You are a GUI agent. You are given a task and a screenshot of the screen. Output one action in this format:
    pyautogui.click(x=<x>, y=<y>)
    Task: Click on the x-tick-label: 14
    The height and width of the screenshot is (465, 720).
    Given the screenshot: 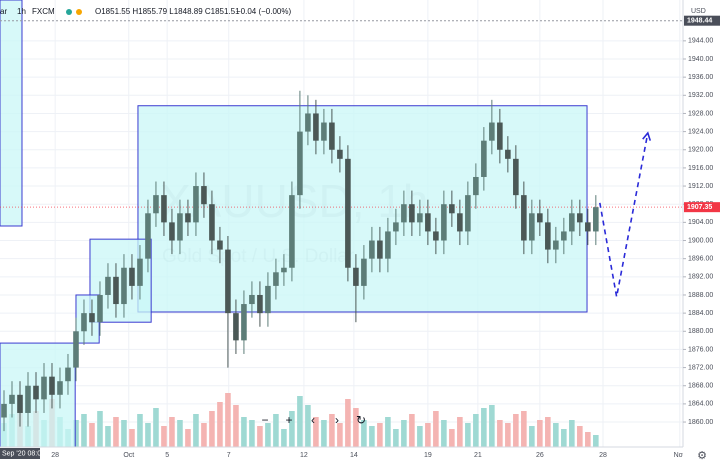 What is the action you would take?
    pyautogui.click(x=354, y=455)
    